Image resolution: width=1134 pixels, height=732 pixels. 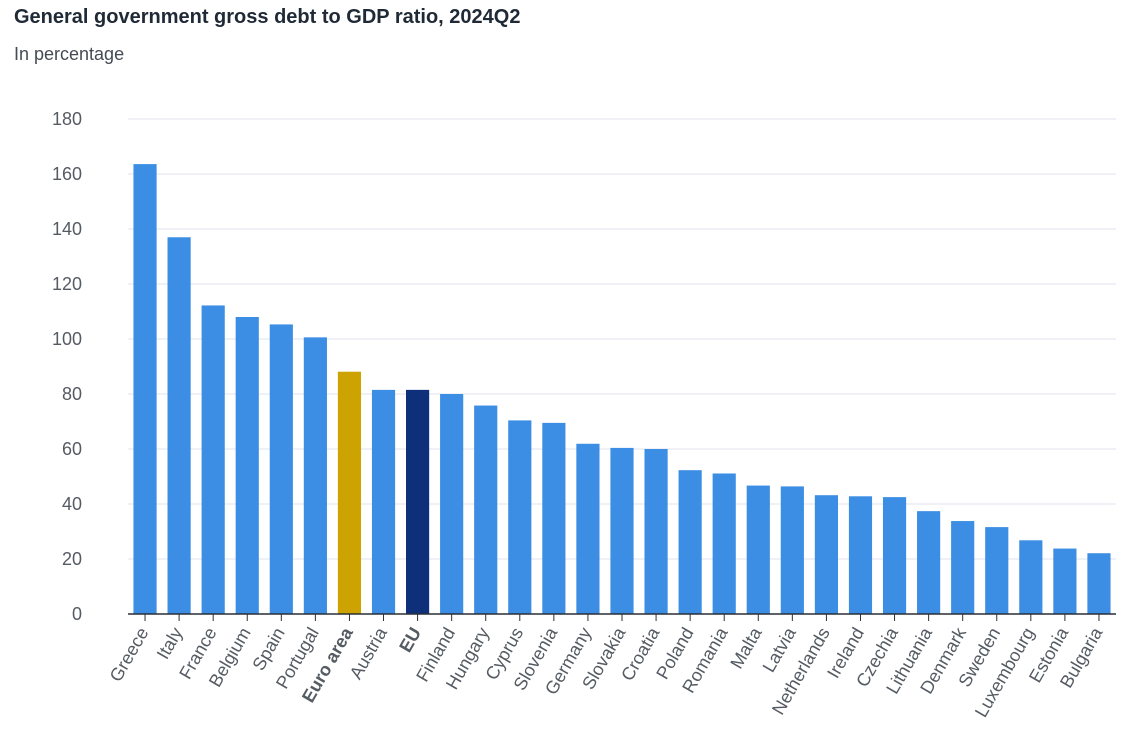 What do you see at coordinates (145, 389) in the screenshot?
I see `bar-greece` at bounding box center [145, 389].